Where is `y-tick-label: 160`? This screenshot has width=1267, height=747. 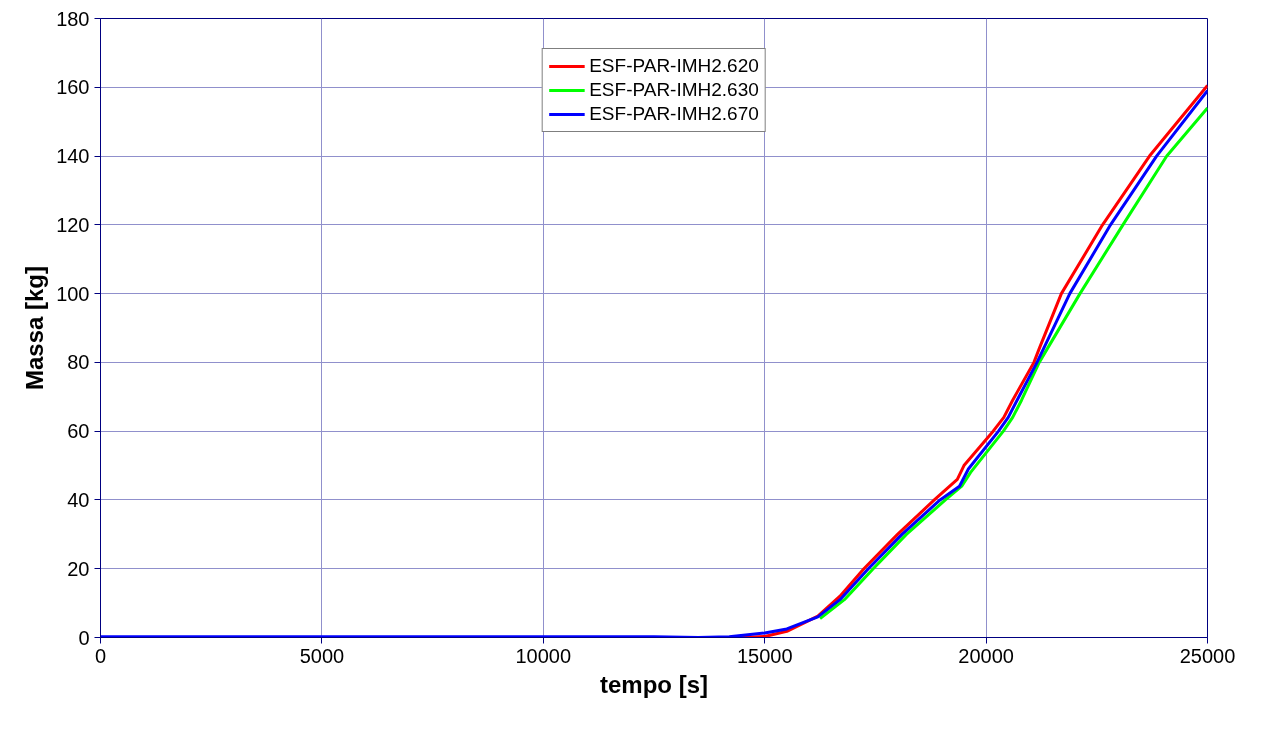
y-tick-label: 160 is located at coordinates (73, 87).